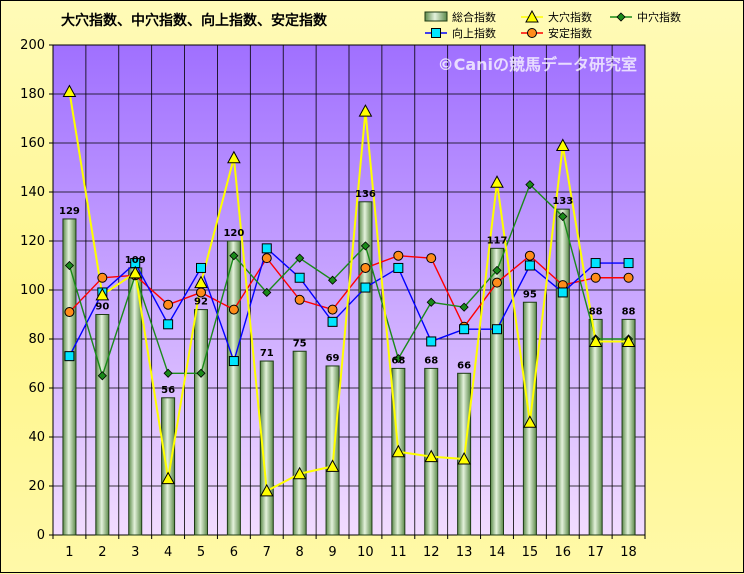  Describe the element at coordinates (69, 211) in the screenshot. I see `bar-value-label: 129` at that location.